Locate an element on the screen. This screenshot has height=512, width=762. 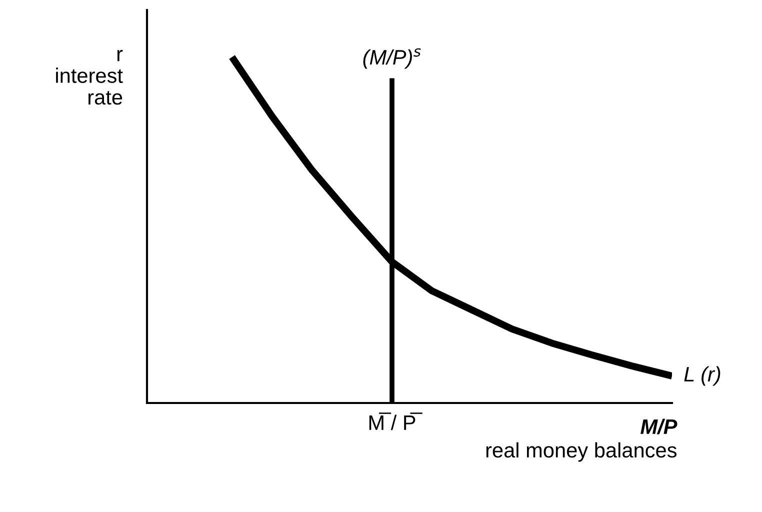
x-axis-title: M/P is located at coordinates (659, 426).